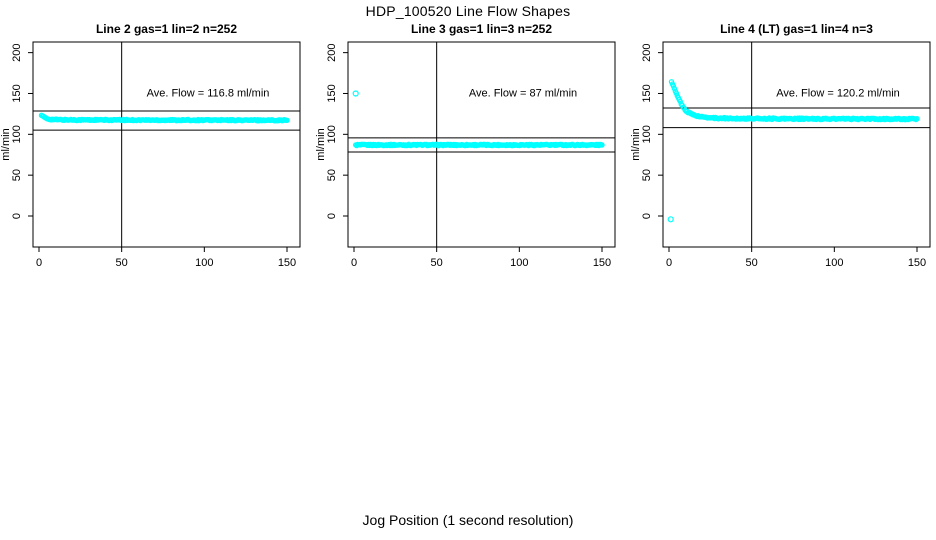 Image resolution: width=936 pixels, height=540 pixels. What do you see at coordinates (468, 520) in the screenshot?
I see `x-axis-label: Jog Position (1 second resolution)` at bounding box center [468, 520].